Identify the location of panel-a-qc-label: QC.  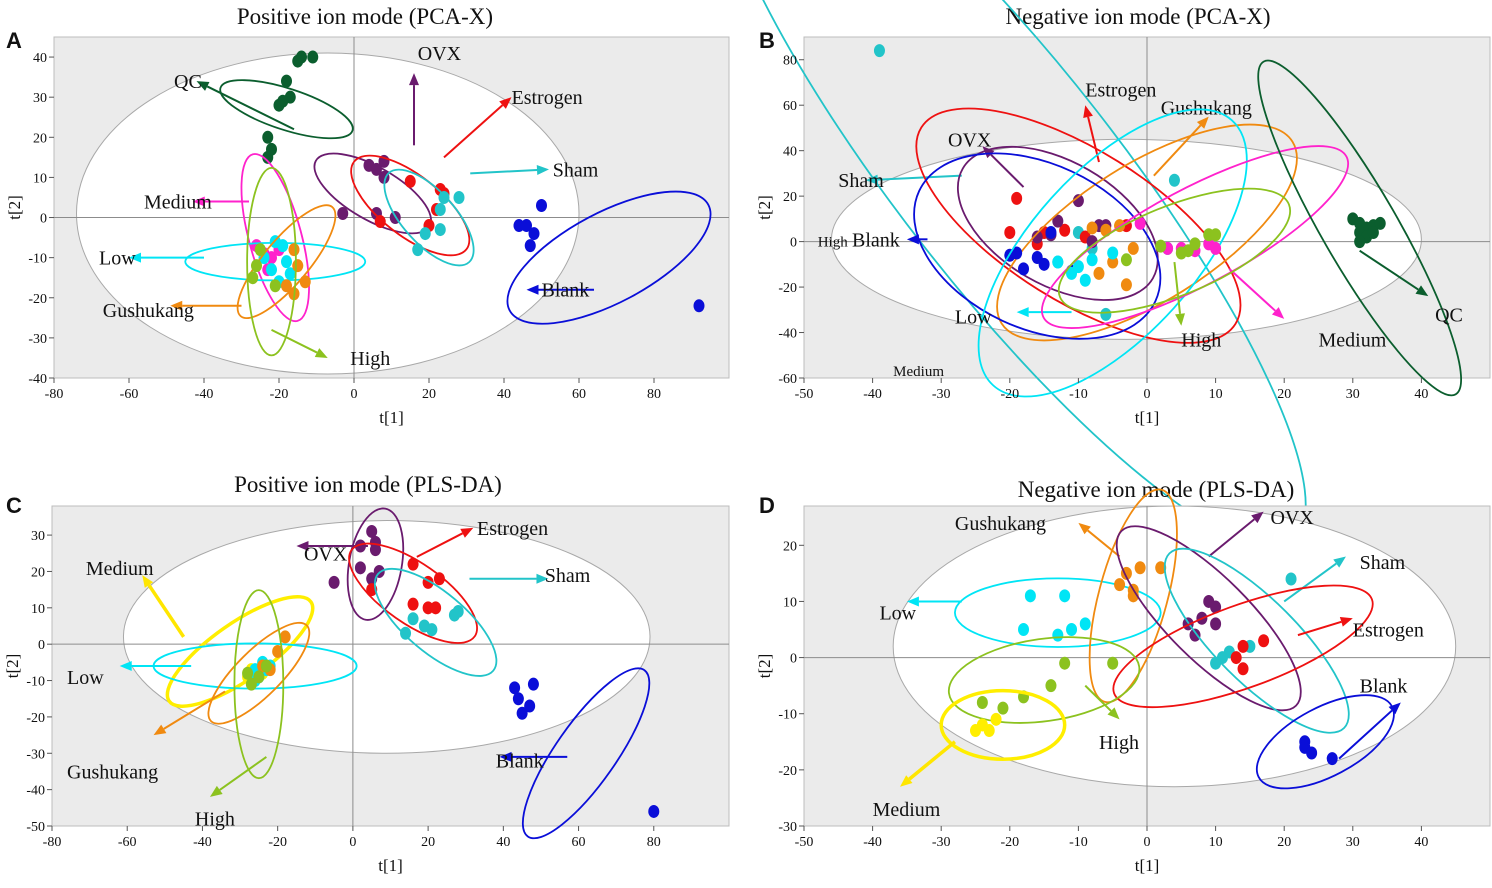
(188, 82).